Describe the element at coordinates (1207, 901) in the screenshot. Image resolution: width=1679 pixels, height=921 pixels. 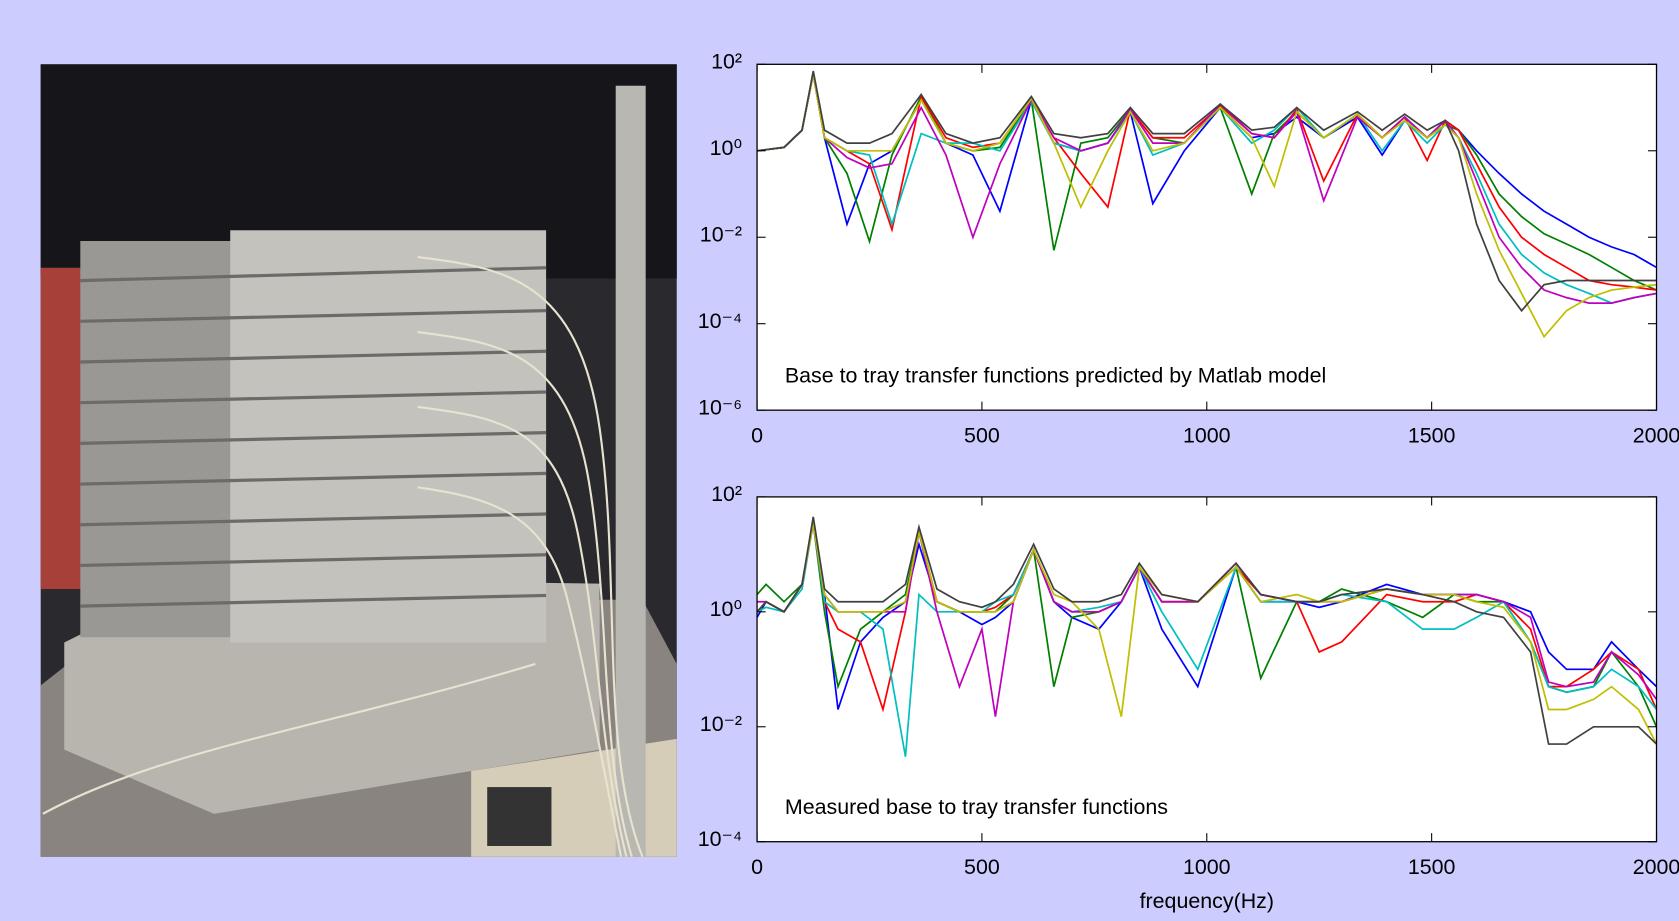
I see `x-axis-label: frequency(Hz)` at that location.